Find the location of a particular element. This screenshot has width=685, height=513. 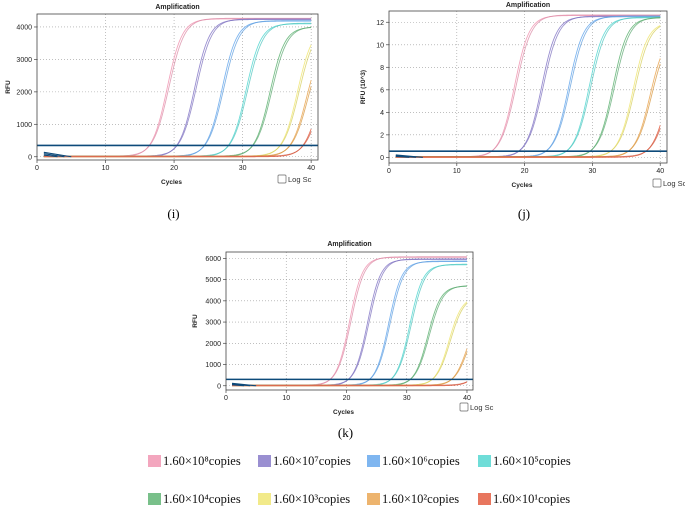

legend-label: 1.60×10⁵copies is located at coordinates (532, 461).